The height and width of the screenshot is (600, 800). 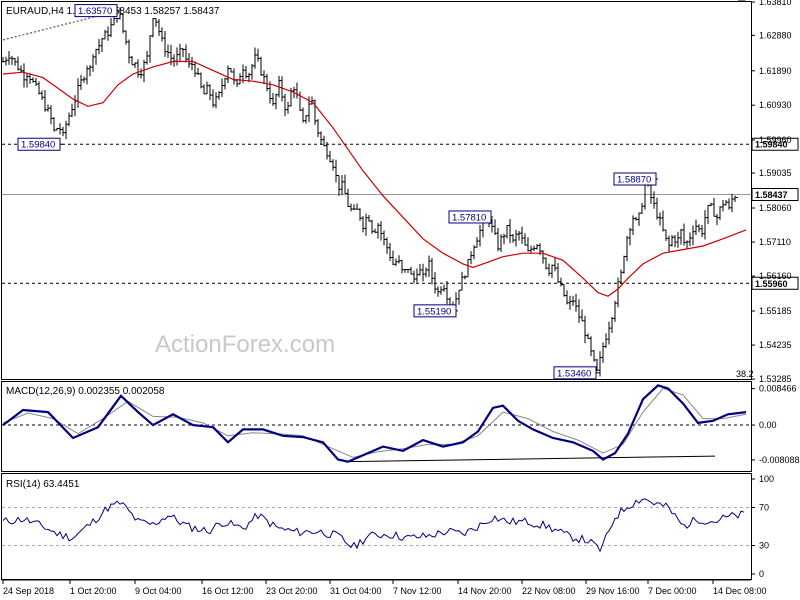 I want to click on price-y-label: 1.60930, so click(x=775, y=105).